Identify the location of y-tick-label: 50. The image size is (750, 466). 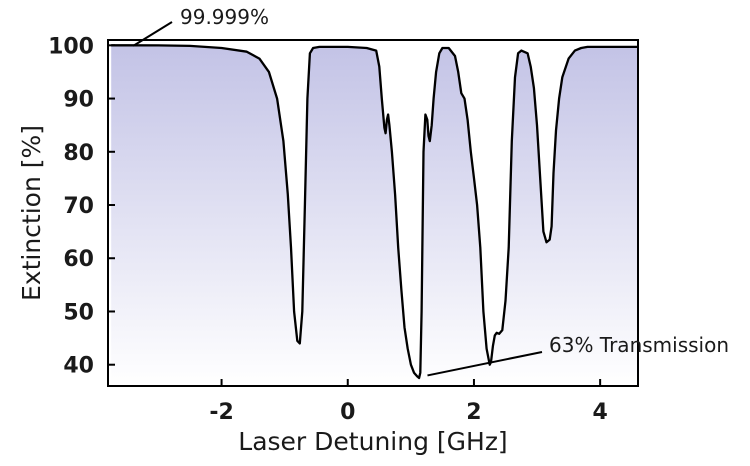
(78, 312).